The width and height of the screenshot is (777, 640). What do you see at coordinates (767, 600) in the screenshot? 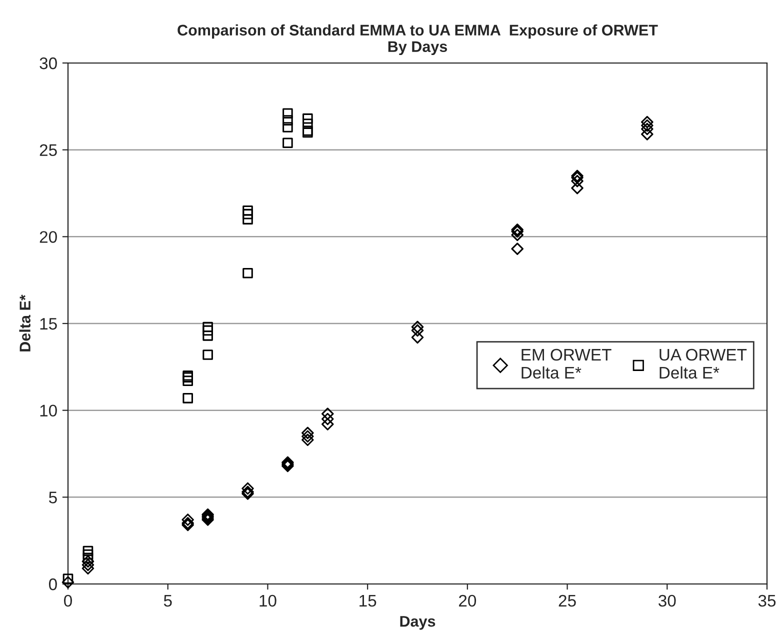
I see `x-tick-label: 35` at bounding box center [767, 600].